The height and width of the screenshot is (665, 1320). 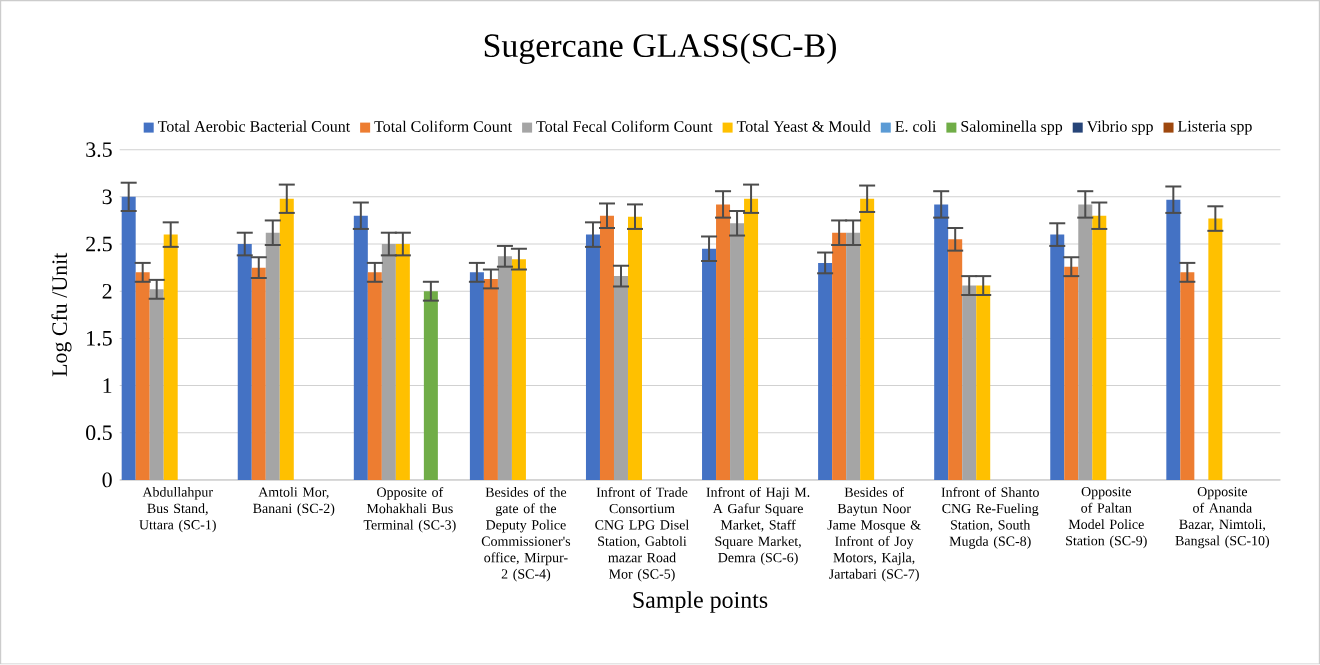 I want to click on x-tick-label: Opposite of Paltan Model Police Station (SC-9), so click(x=1106, y=518).